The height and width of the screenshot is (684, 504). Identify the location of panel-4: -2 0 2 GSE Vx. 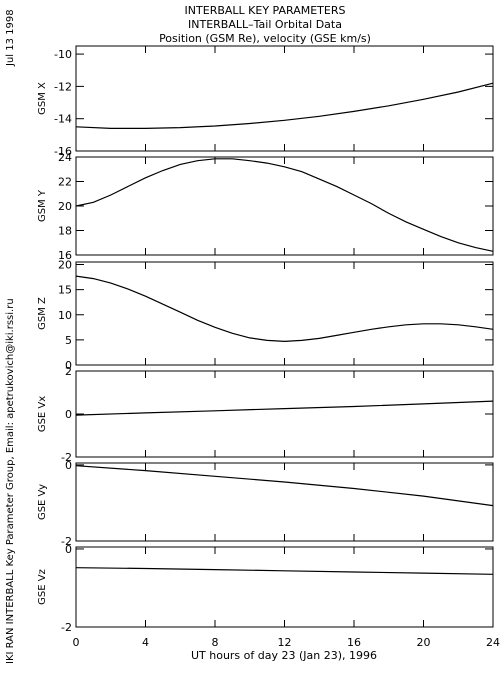
(265, 414).